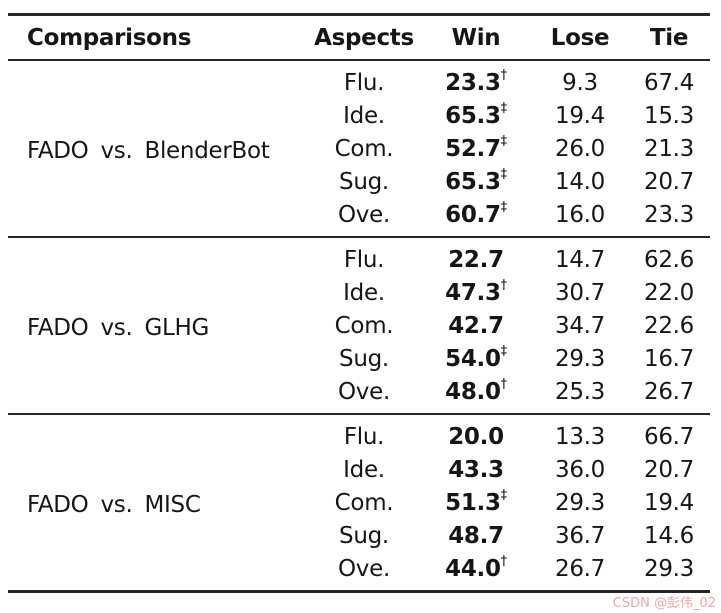  I want to click on table-header: Comparisons Aspects Win Lose Tie, so click(359, 37).